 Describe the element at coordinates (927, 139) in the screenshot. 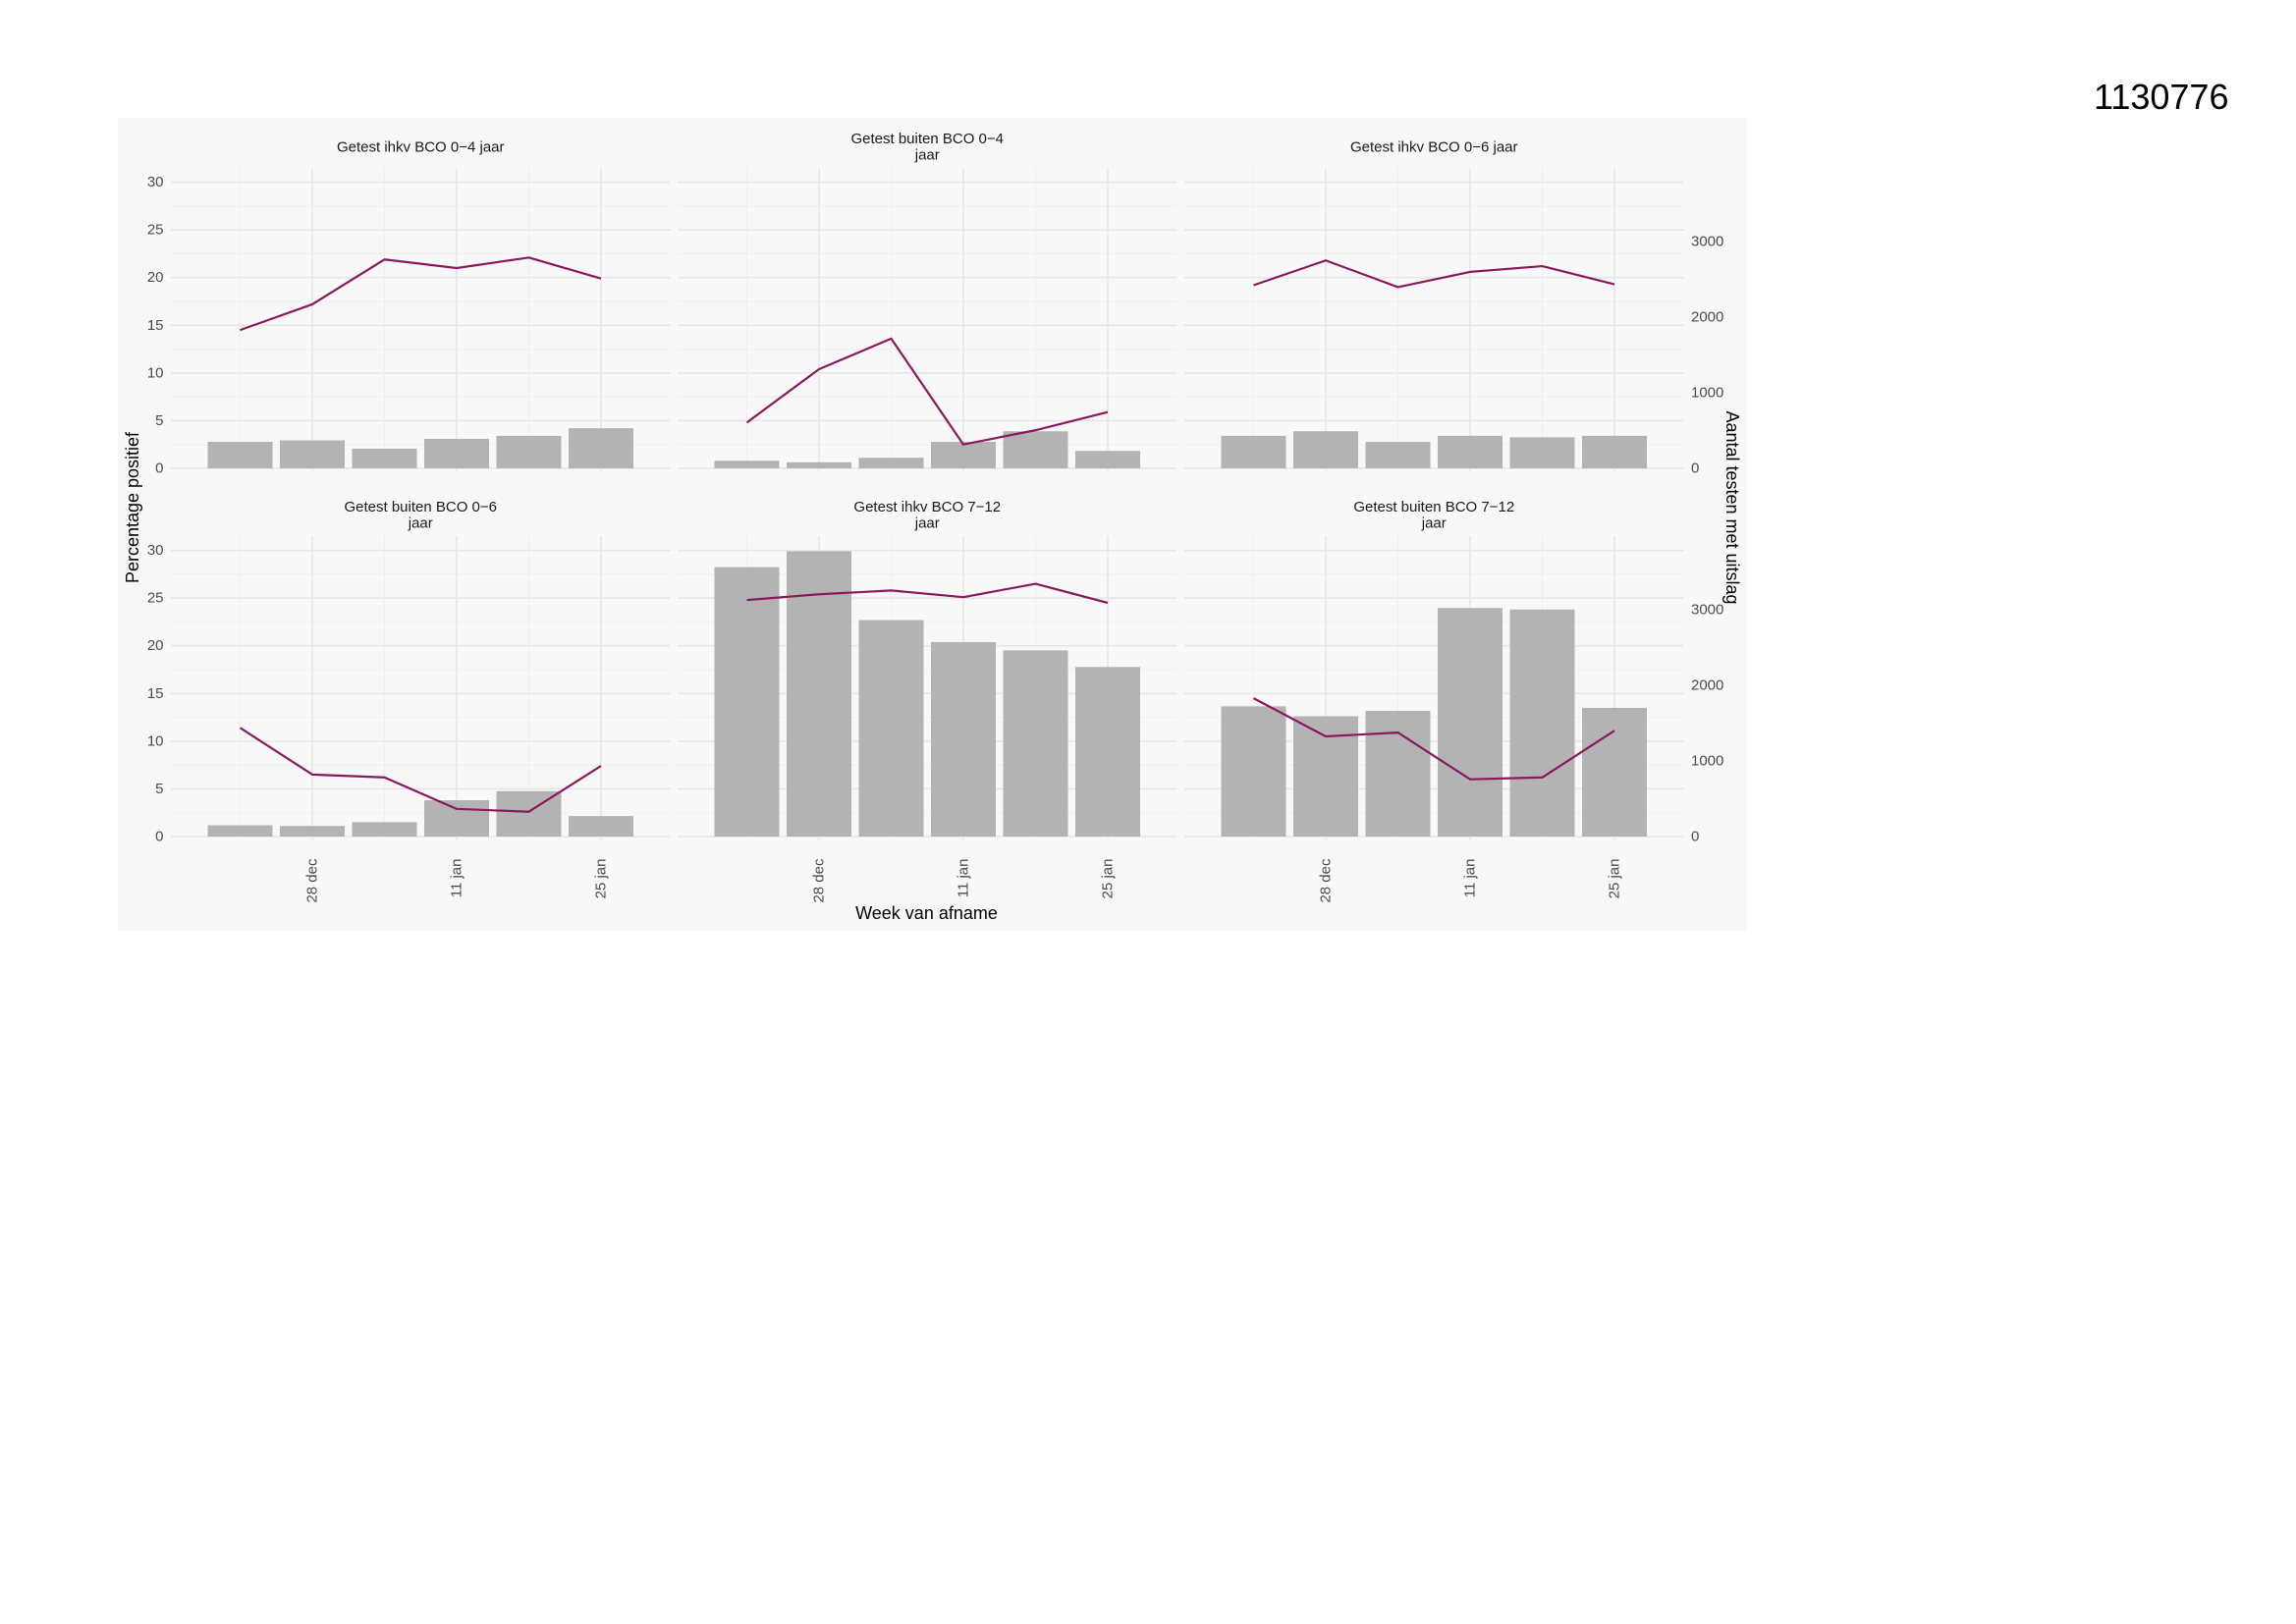

I see `panel-title: Getest buiten BCO 0−4` at that location.